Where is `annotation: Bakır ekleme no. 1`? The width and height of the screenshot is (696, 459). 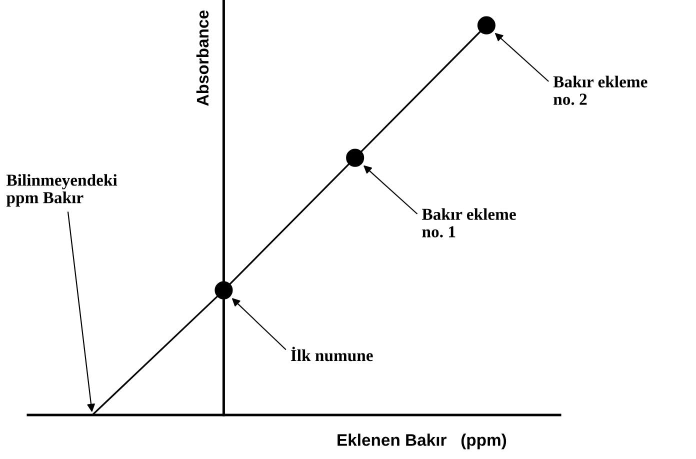
annotation: Bakır ekleme no. 1 is located at coordinates (469, 223).